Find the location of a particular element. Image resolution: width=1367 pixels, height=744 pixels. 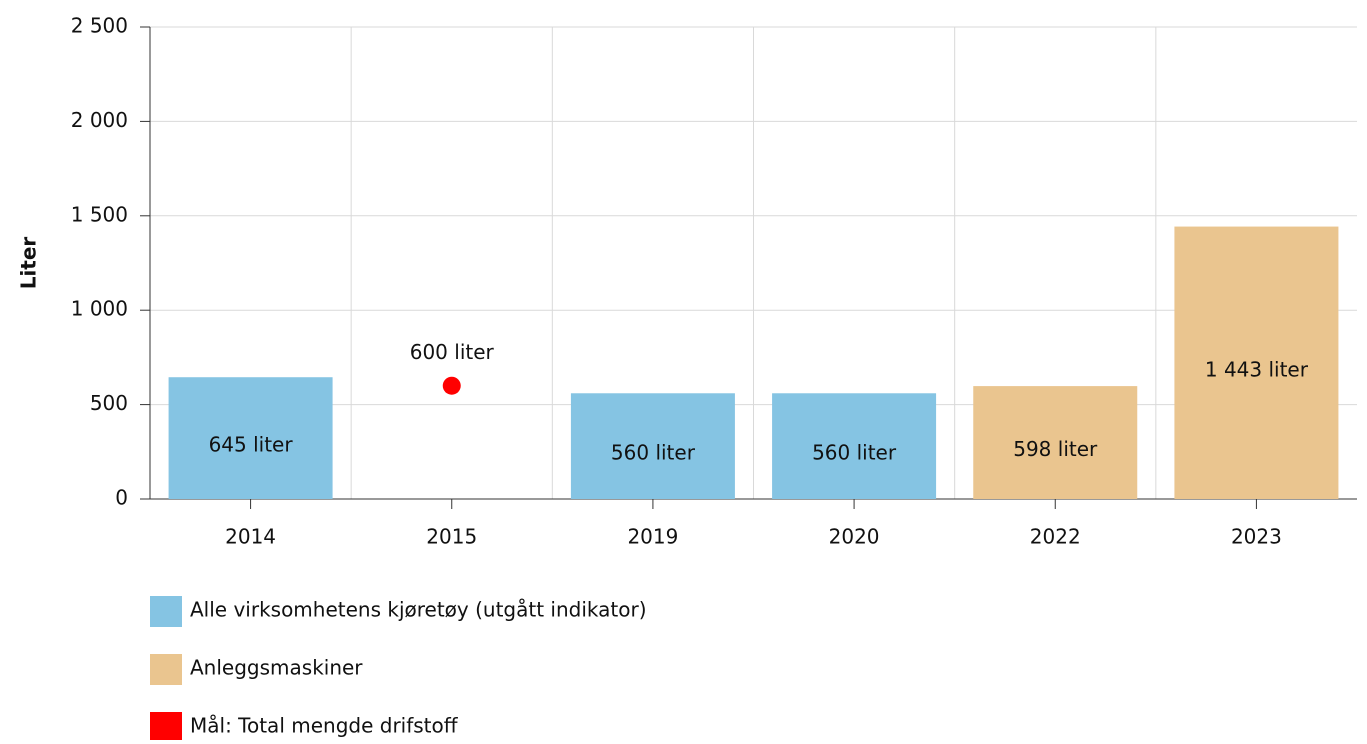

y-tick-label: 1 000 is located at coordinates (99, 309).